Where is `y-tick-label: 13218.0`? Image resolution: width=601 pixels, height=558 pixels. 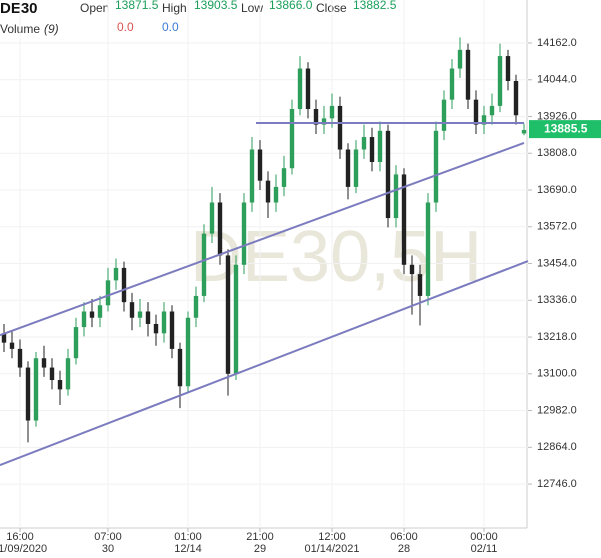
y-tick-label: 13218.0 is located at coordinates (557, 337).